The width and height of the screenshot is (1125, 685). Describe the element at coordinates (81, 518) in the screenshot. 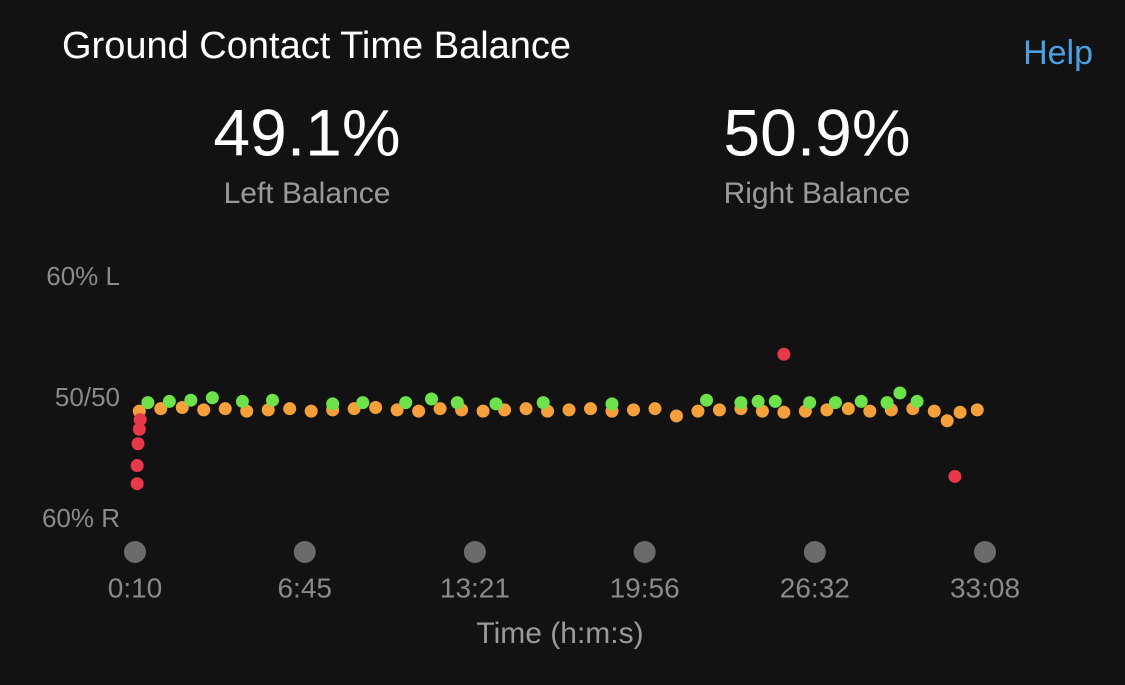

I see `y-tick-label: 60% R` at that location.